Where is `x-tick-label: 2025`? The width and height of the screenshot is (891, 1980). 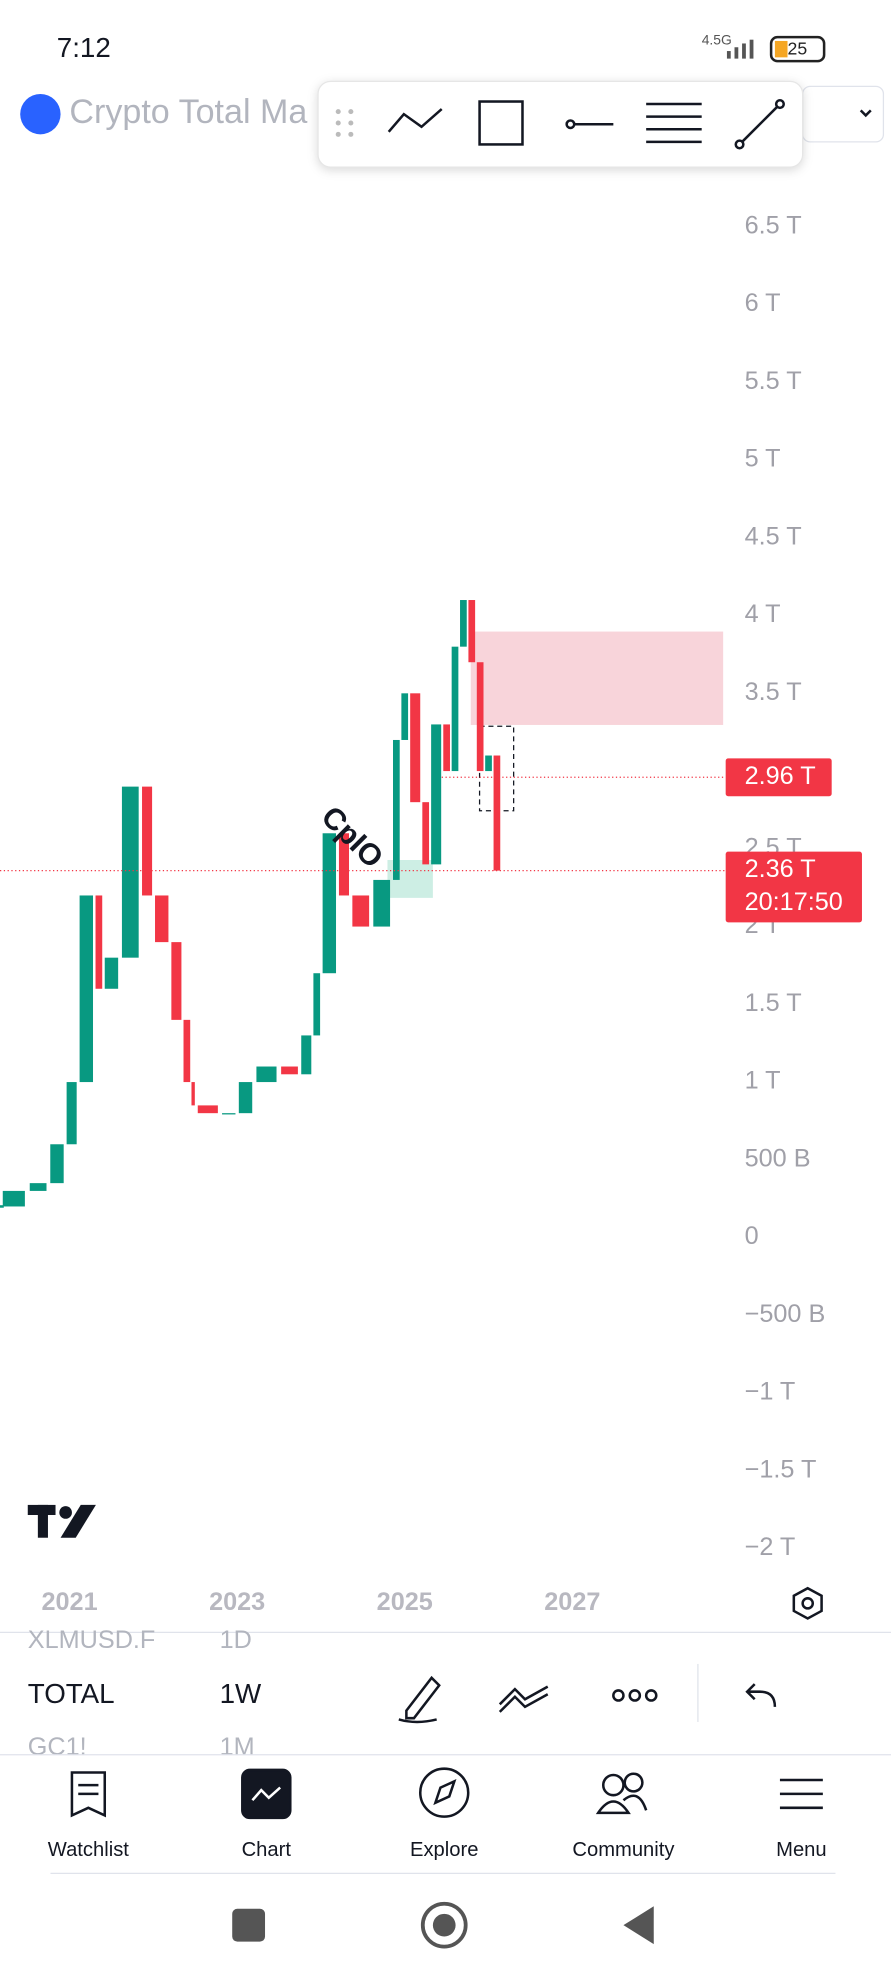 x-tick-label: 2025 is located at coordinates (405, 1602).